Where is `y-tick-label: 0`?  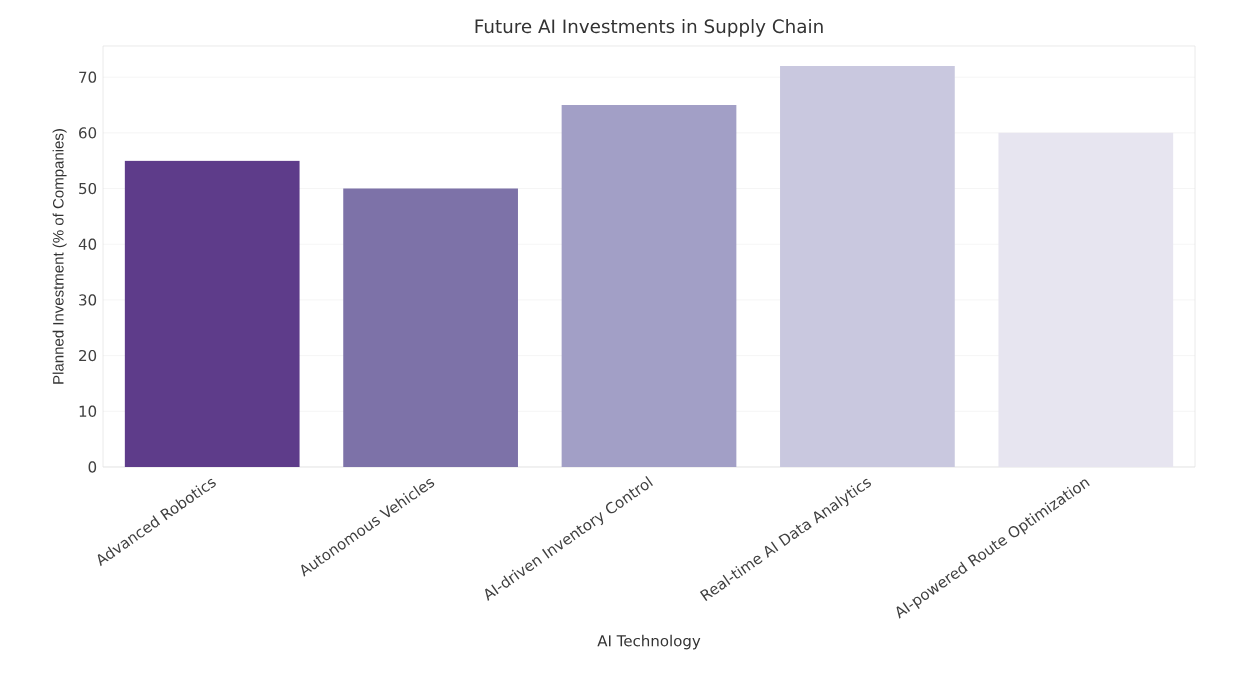 y-tick-label: 0 is located at coordinates (92, 467).